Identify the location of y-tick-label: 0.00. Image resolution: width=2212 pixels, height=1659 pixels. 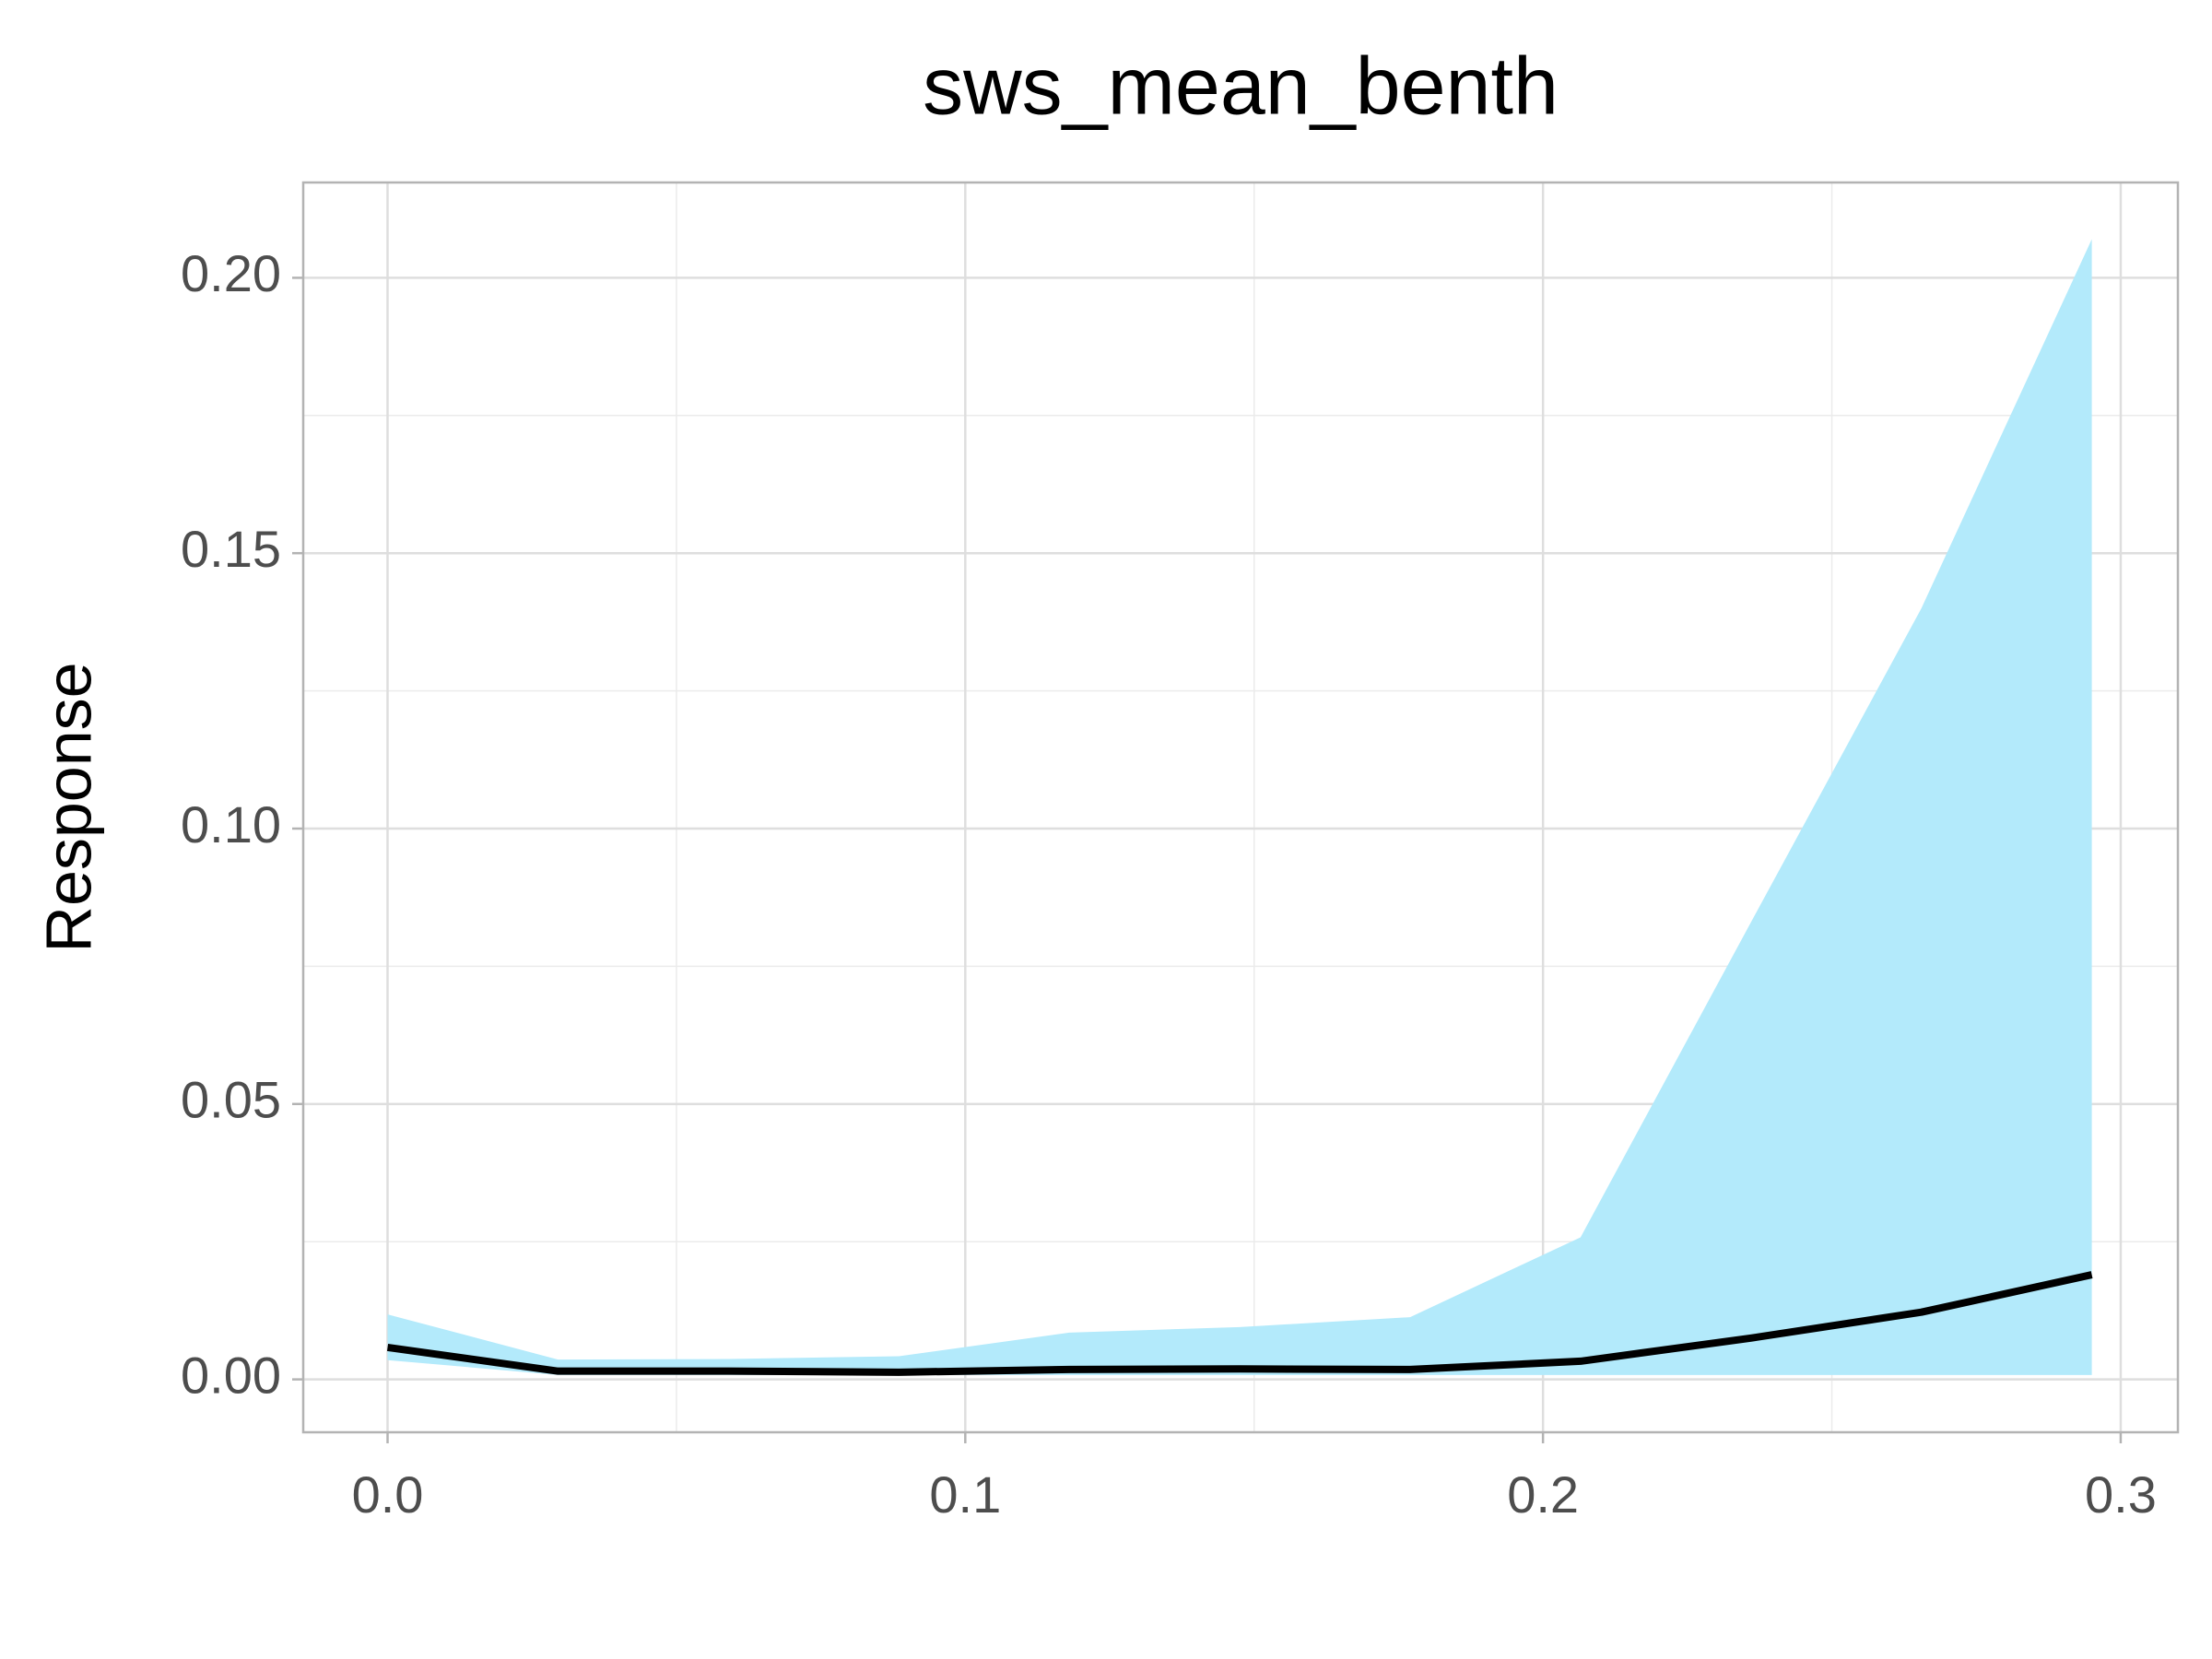
(231, 1375).